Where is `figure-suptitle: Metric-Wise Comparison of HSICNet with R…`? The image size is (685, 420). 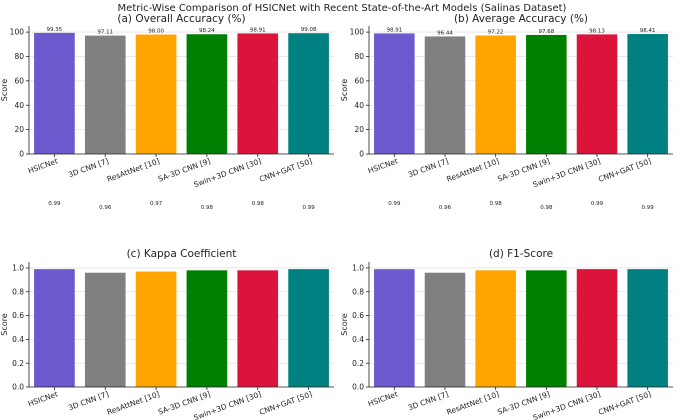
figure-suptitle: Metric-Wise Comparison of HSICNet with R… is located at coordinates (342, 8).